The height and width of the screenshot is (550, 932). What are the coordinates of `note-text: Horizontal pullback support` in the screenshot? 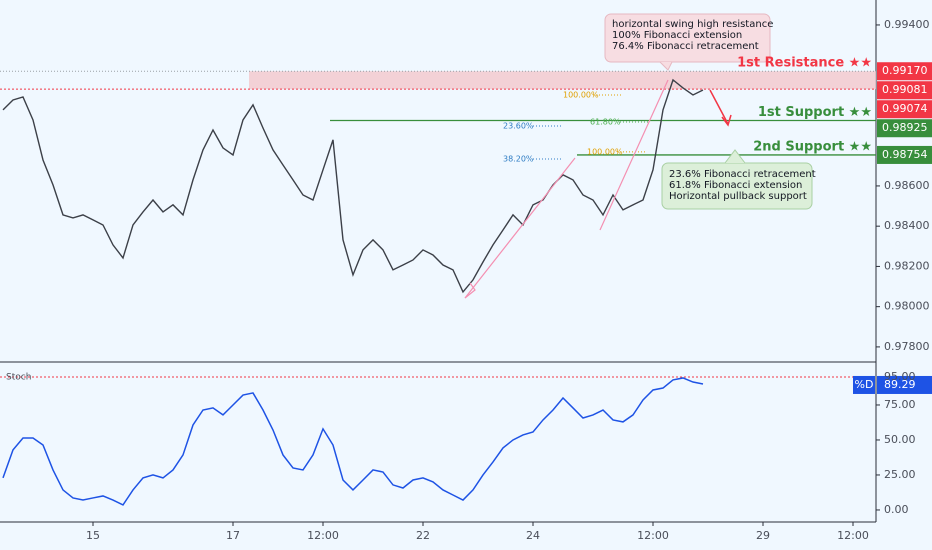 It's located at (738, 196).